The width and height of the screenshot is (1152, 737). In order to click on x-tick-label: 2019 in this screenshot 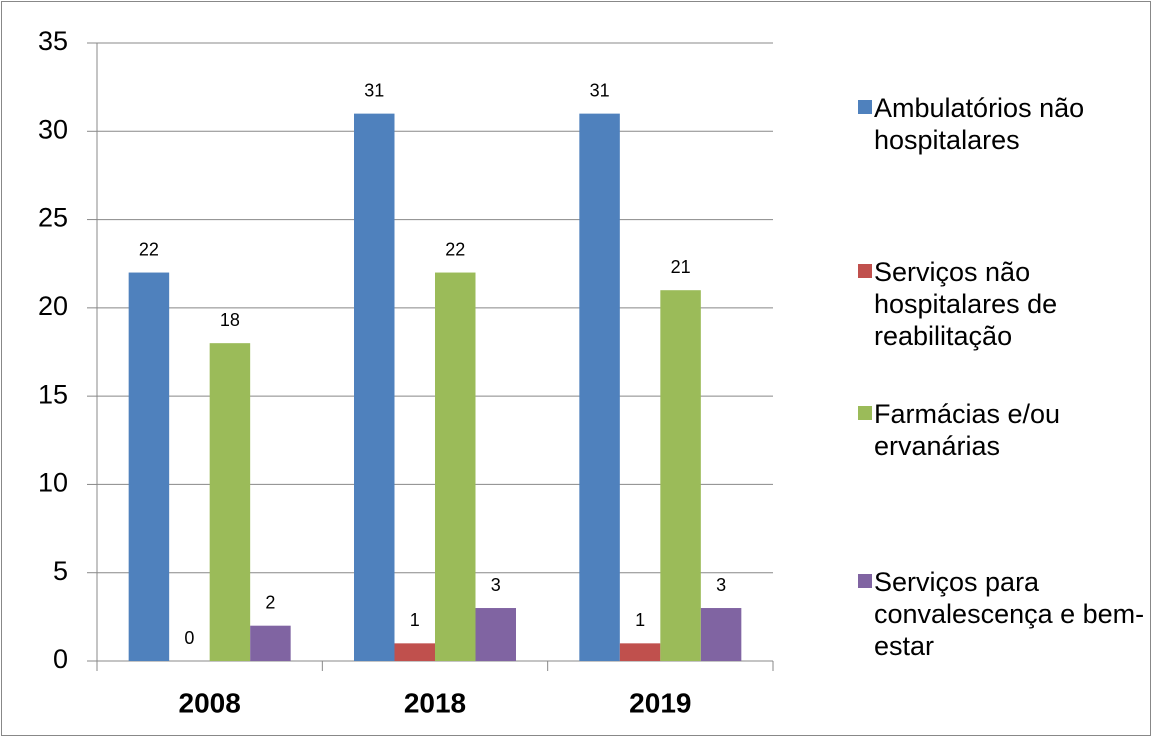, I will do `click(660, 702)`.